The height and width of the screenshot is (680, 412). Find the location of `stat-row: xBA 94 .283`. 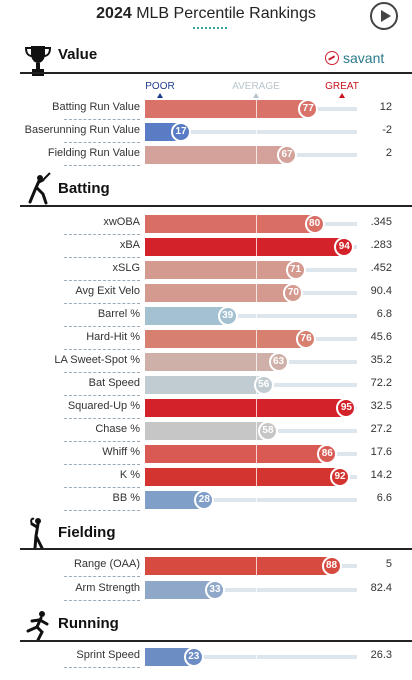

stat-row: xBA 94 .283 is located at coordinates (206, 247).